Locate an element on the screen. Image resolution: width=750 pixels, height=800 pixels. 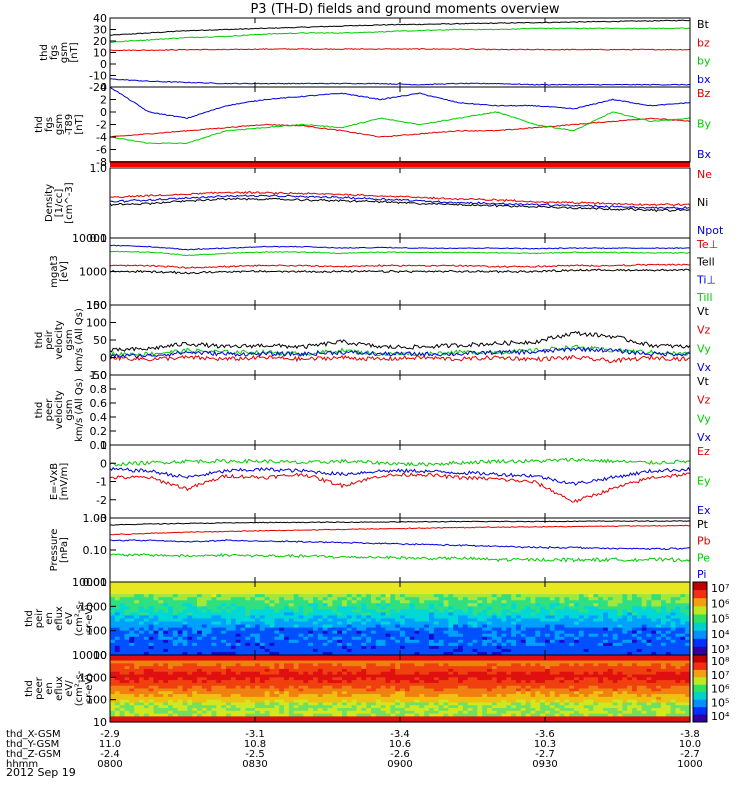
y-tick-label: 1.00 is located at coordinates (95, 518).